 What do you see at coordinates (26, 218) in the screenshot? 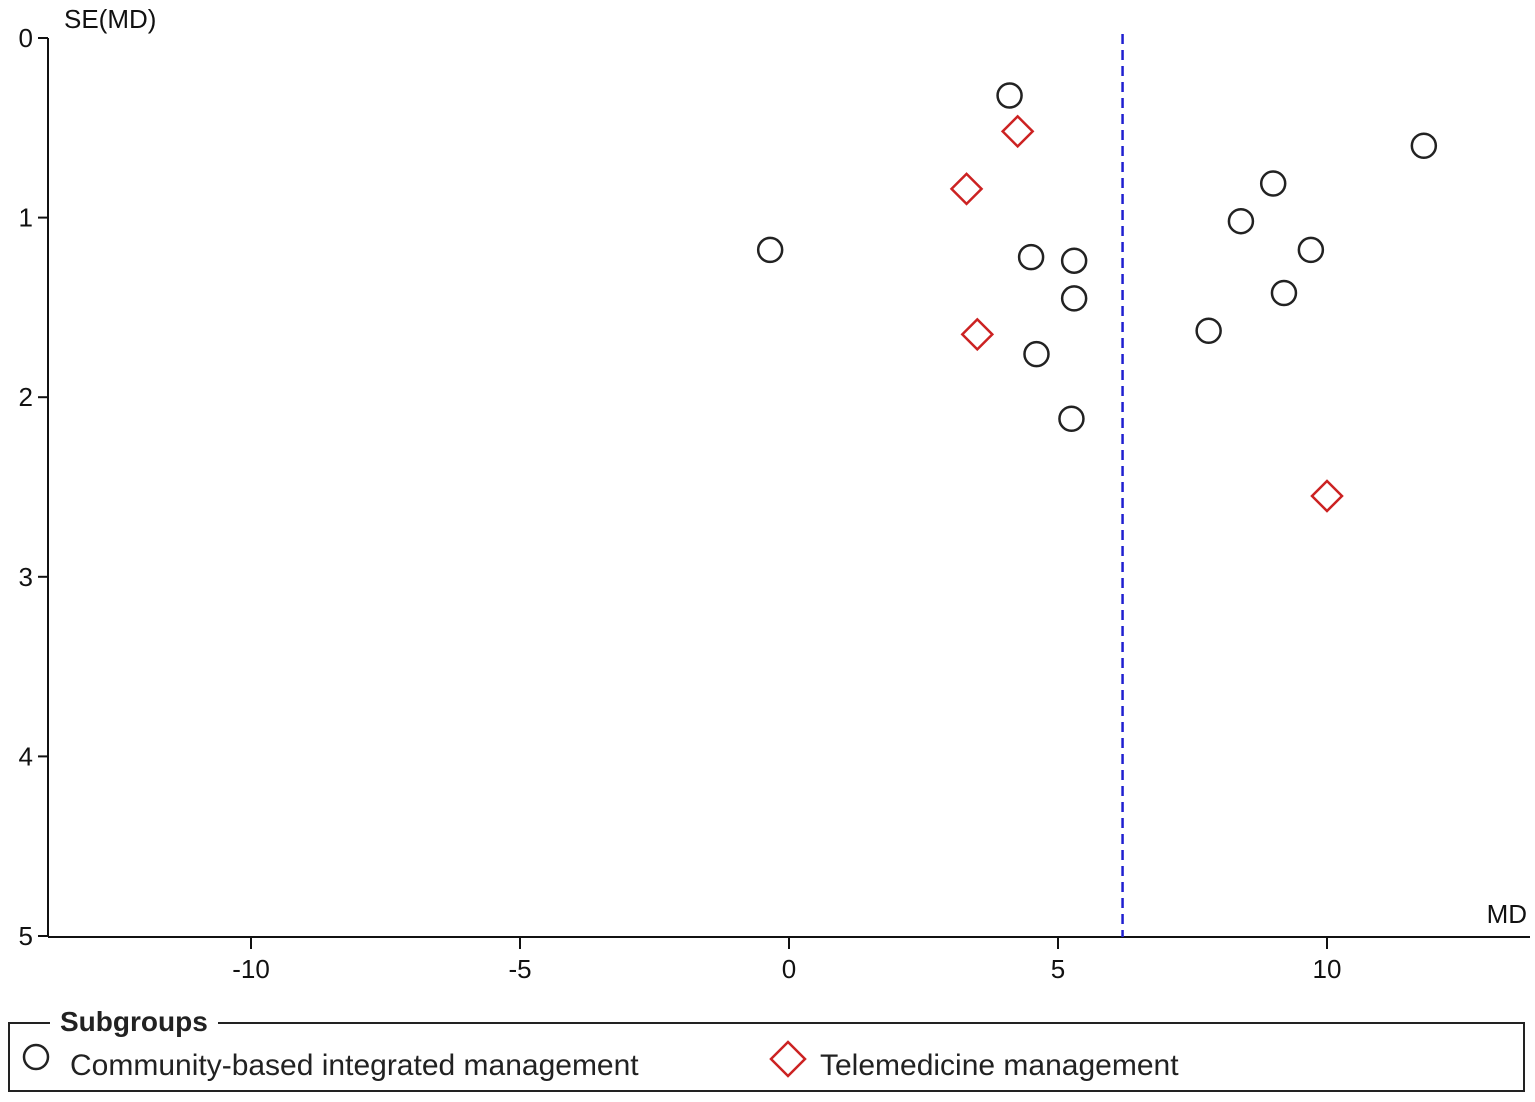
I see `y-tick-label: 1` at bounding box center [26, 218].